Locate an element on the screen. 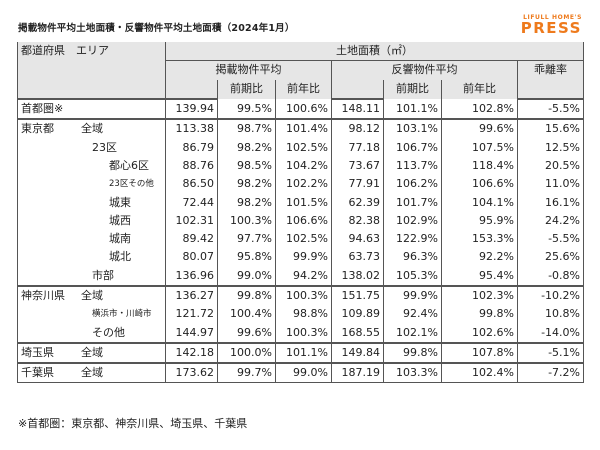  cell-response-yoy: 92.2% is located at coordinates (479, 257).